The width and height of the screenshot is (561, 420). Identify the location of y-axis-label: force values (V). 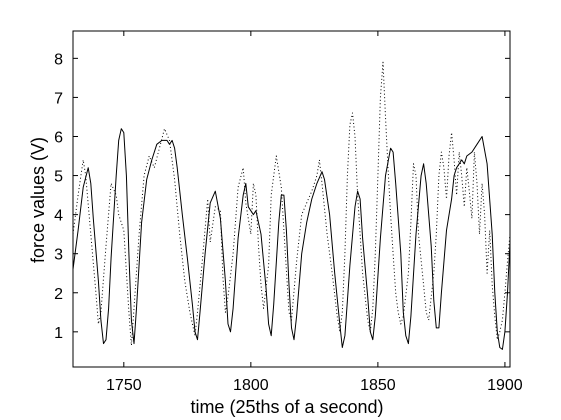
(38, 200).